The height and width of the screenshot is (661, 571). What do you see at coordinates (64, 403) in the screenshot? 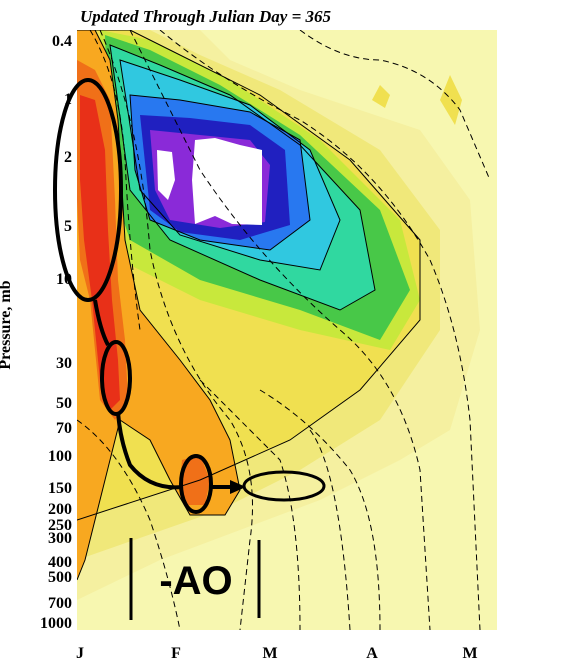
I see `y-tick-label: 50` at bounding box center [64, 403].